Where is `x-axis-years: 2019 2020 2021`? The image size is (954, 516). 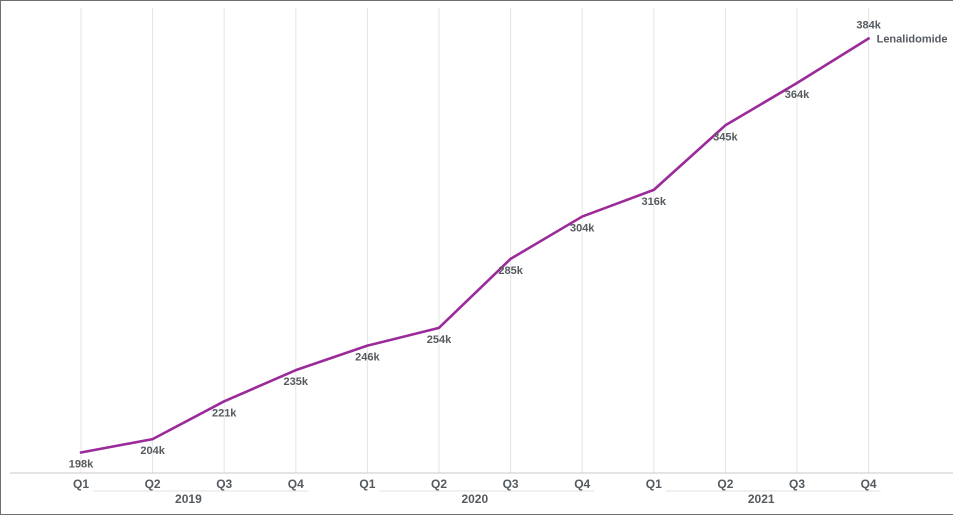
x-axis-years: 2019 2020 2021 is located at coordinates (487, 498).